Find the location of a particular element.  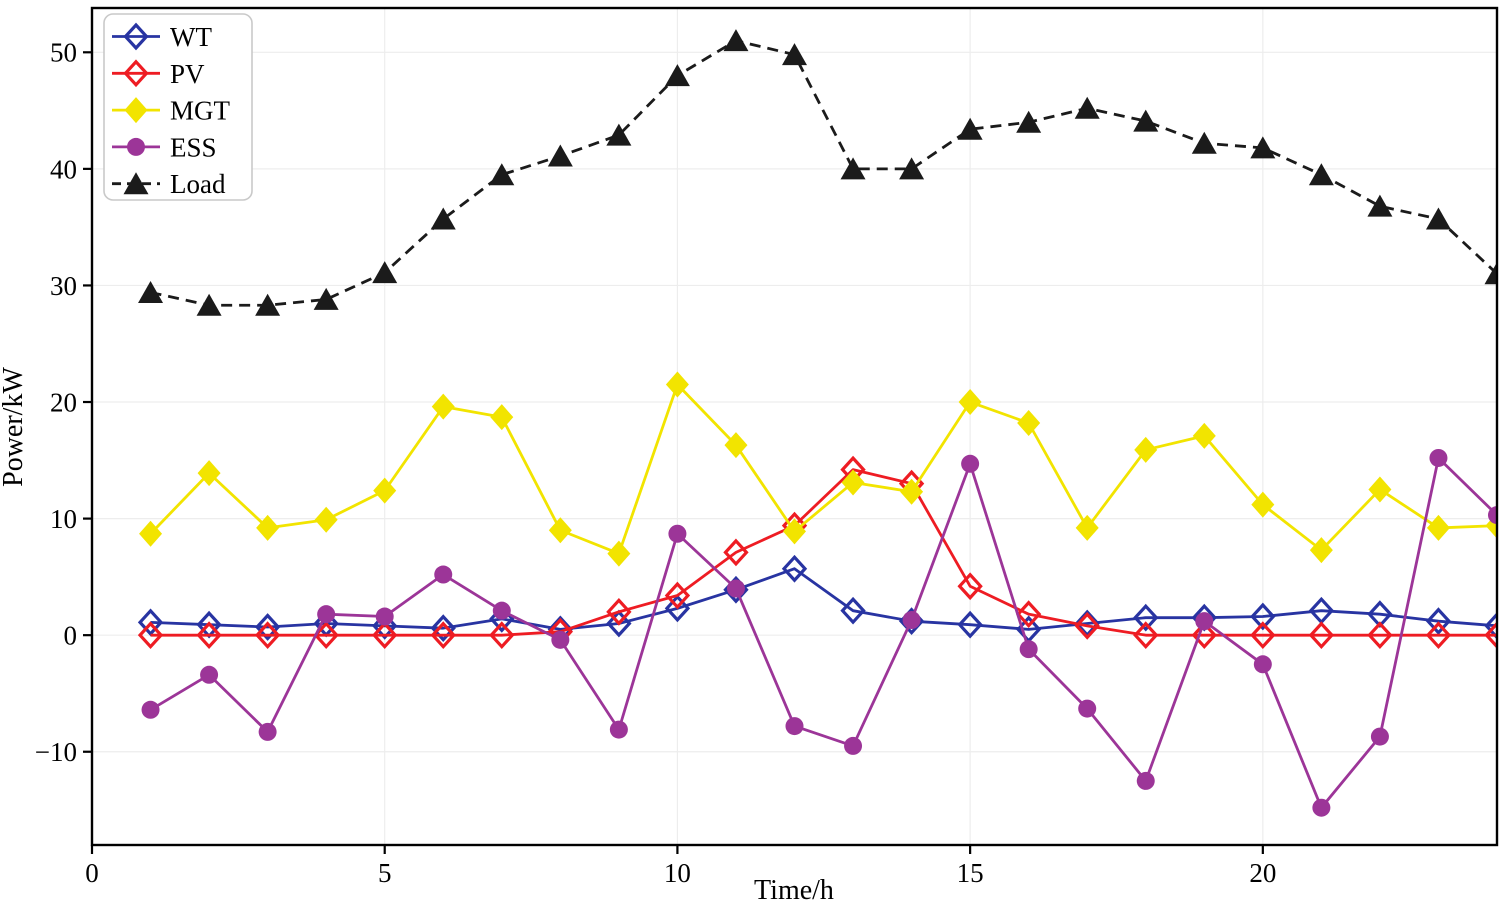

legend-item-MGT: MGT is located at coordinates (171, 111).